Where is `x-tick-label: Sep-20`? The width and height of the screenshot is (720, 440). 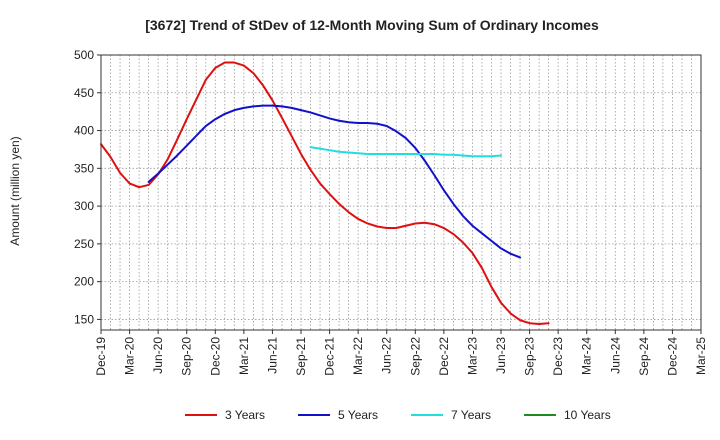
x-tick-label: Sep-20 is located at coordinates (187, 356).